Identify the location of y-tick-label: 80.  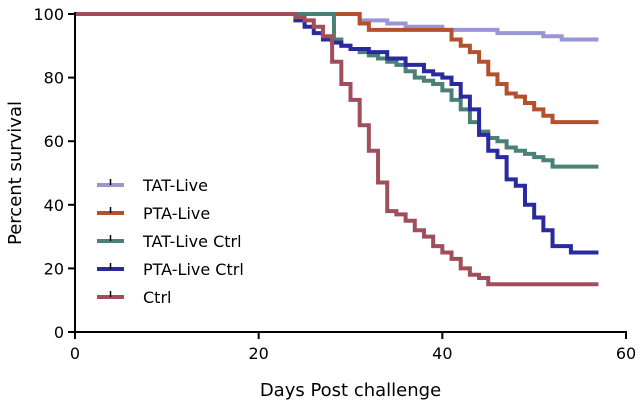
(54, 78).